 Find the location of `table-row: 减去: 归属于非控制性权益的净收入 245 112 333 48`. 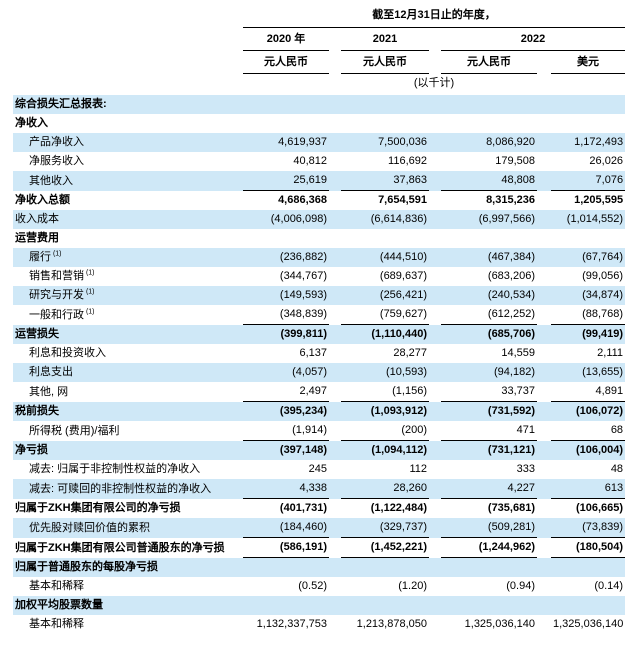

table-row: 减去: 归属于非控制性权益的净收入 245 112 333 48 is located at coordinates (319, 469).